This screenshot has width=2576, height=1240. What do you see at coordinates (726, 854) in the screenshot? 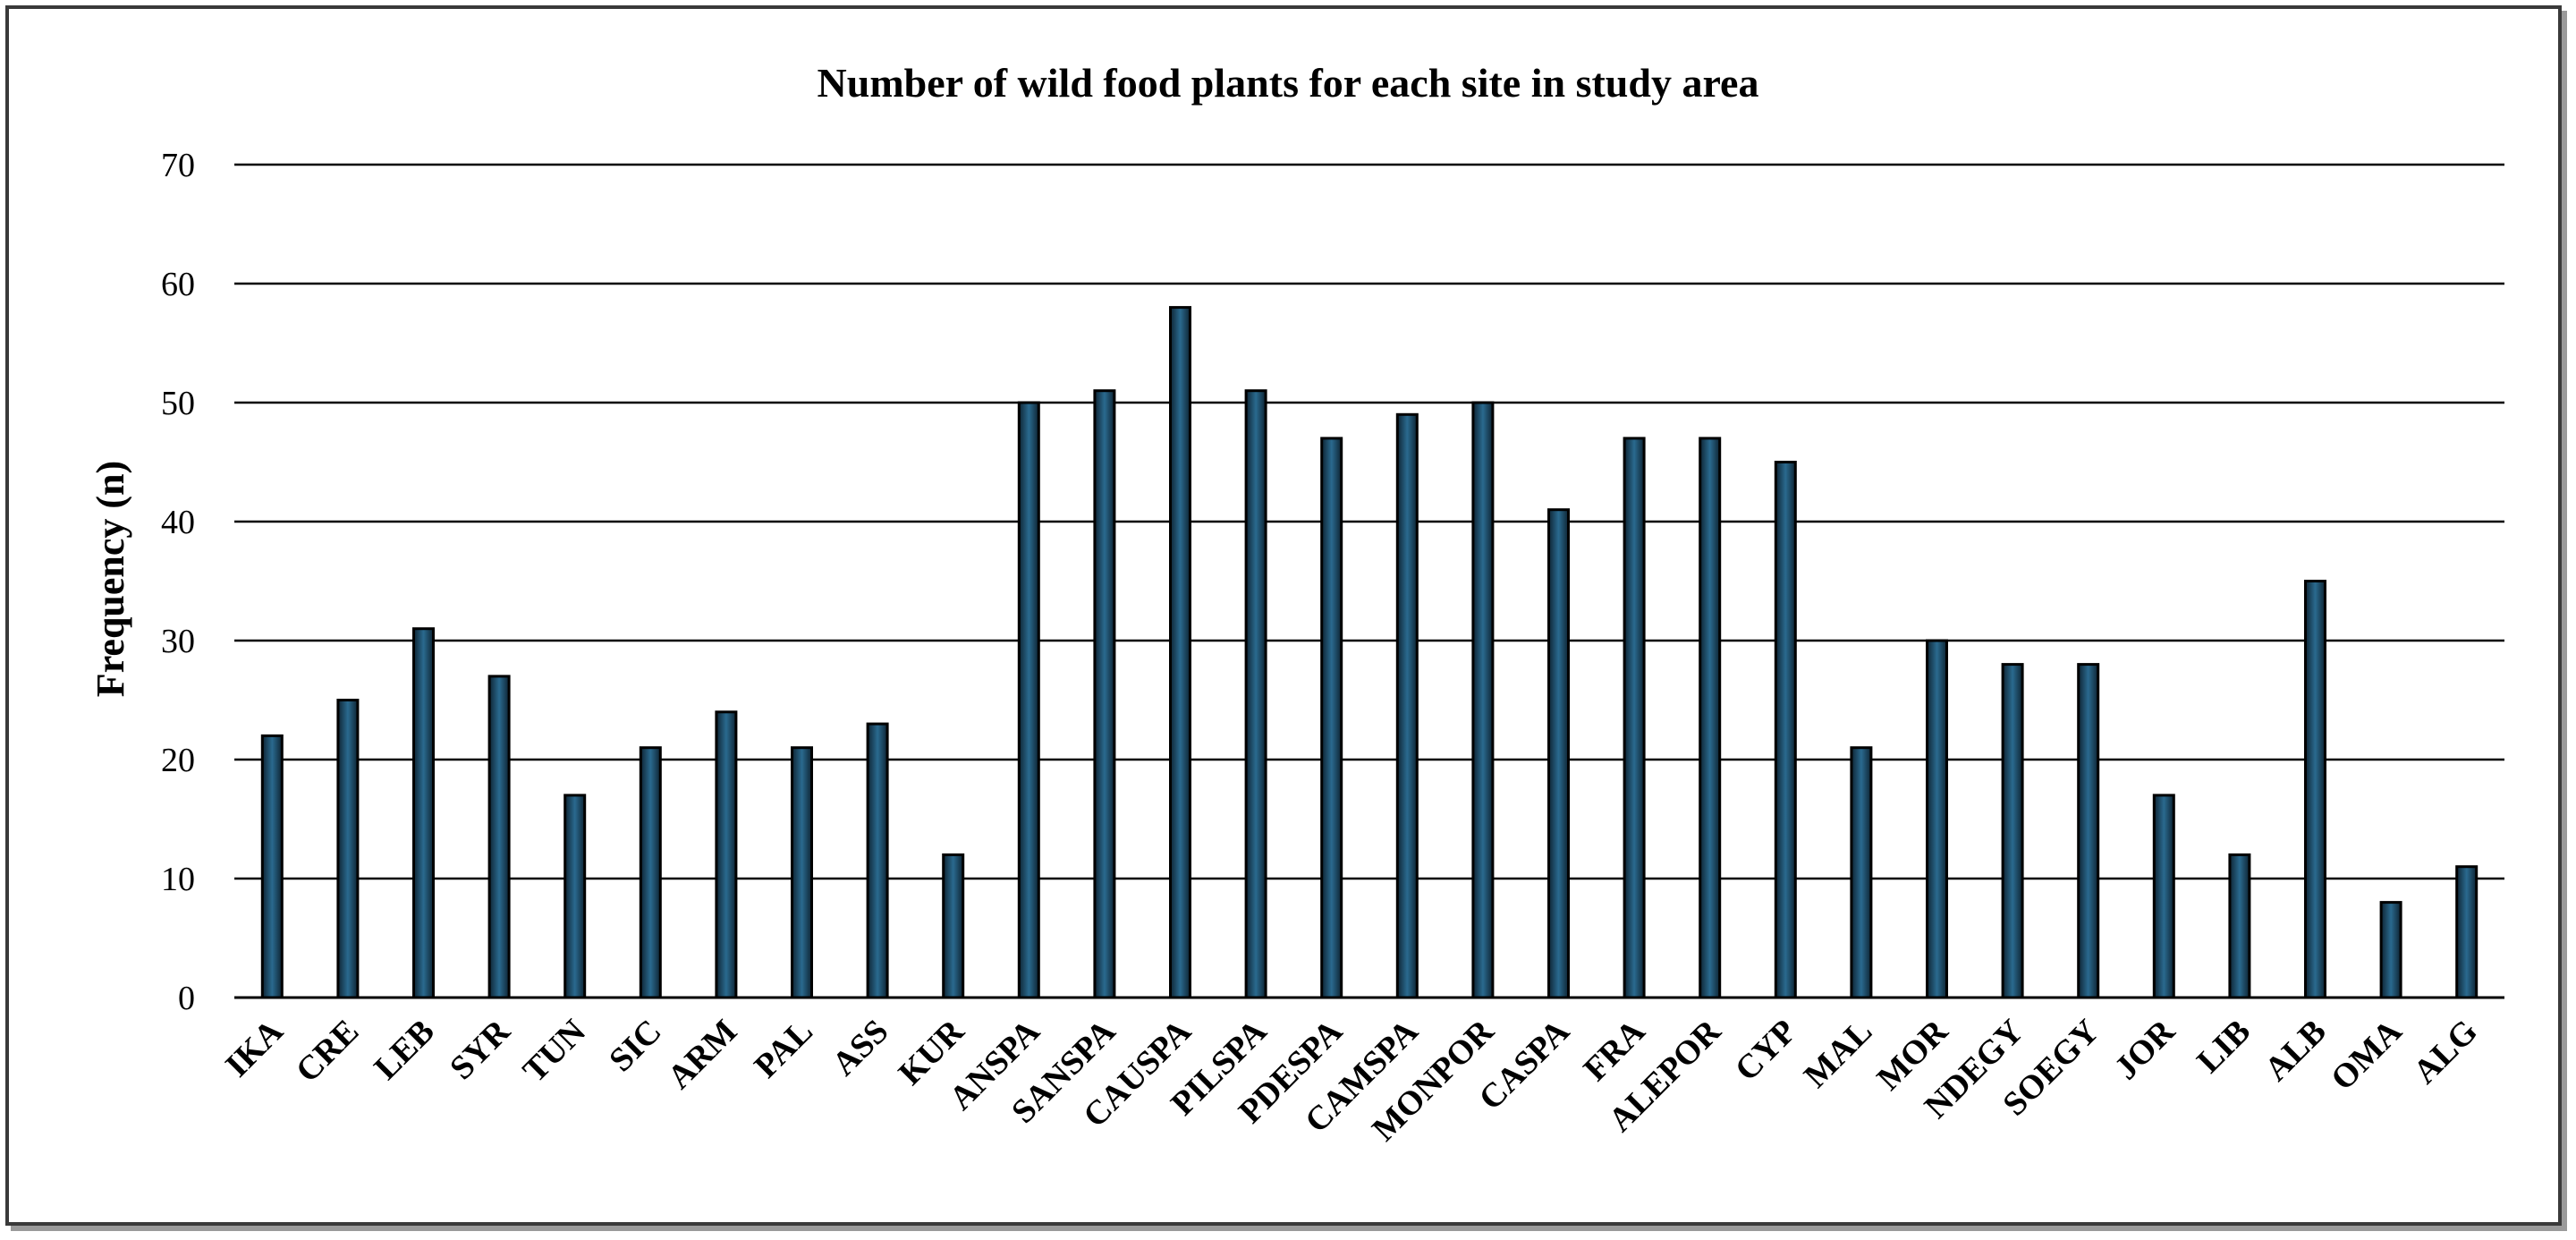
I see `bar-arm` at bounding box center [726, 854].